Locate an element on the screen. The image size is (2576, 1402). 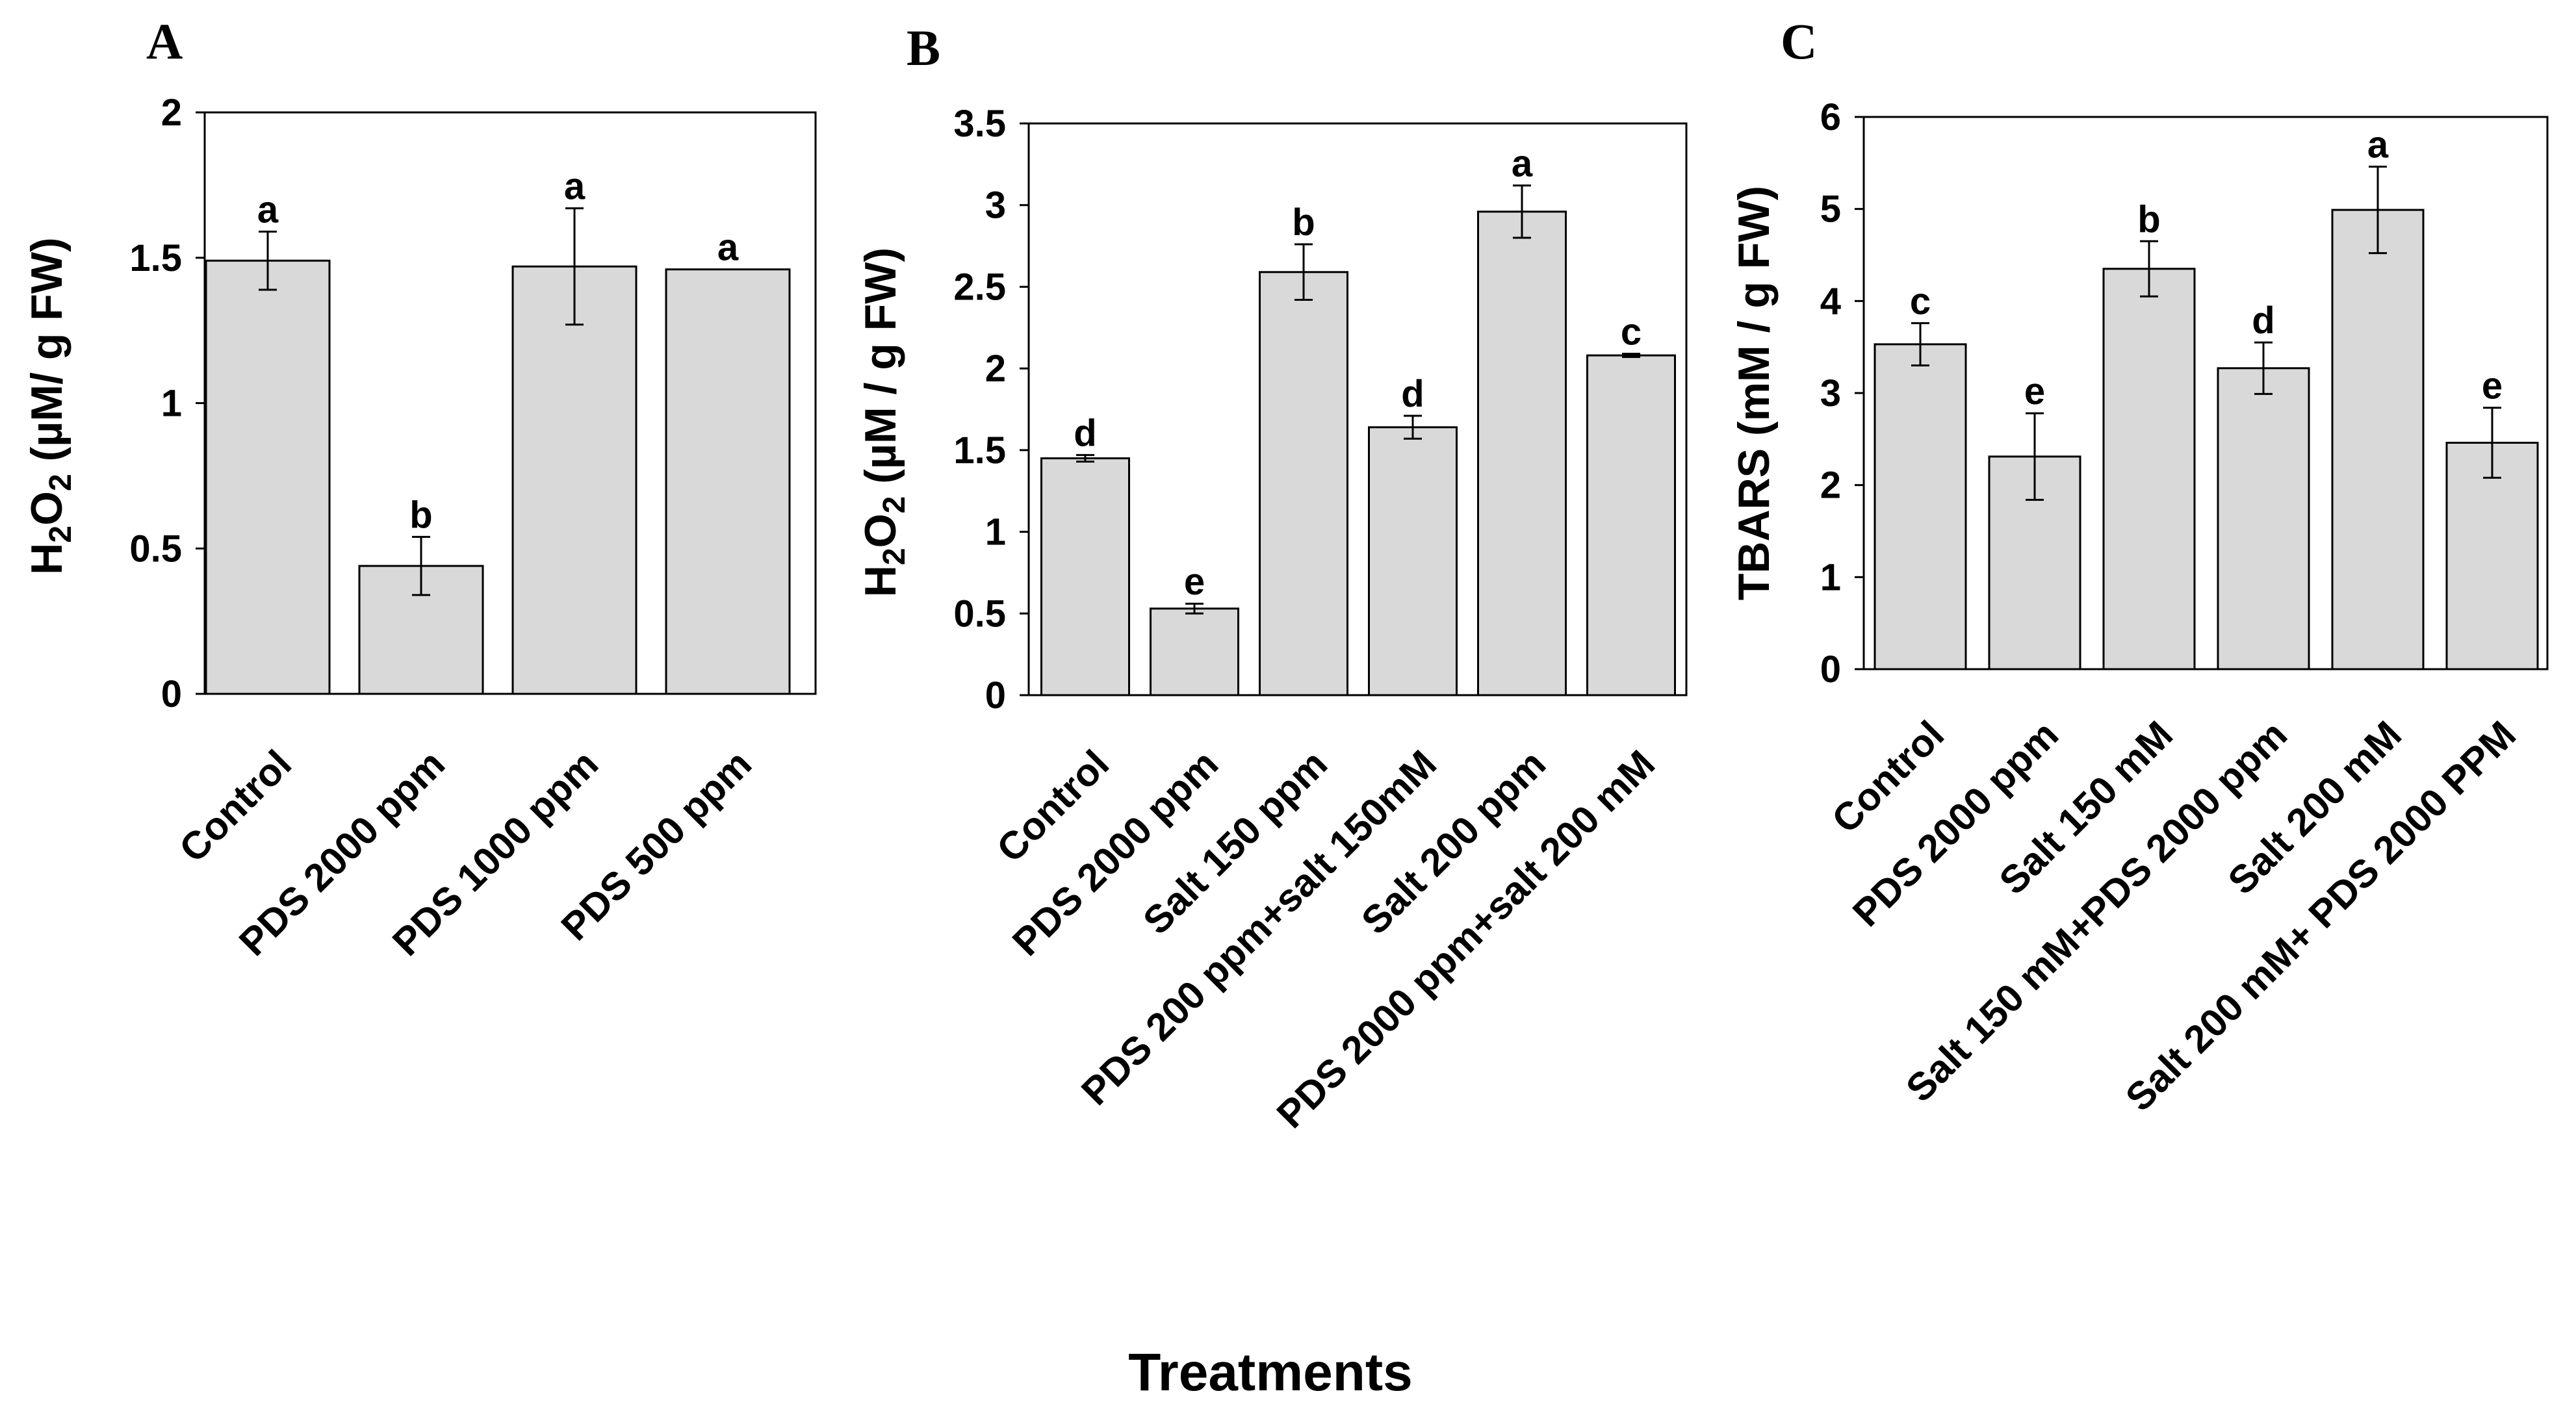
panel-b-y-ticks: 0 0.5 1 1.5 2 2.5 3 3.5 is located at coordinates (991, 410).